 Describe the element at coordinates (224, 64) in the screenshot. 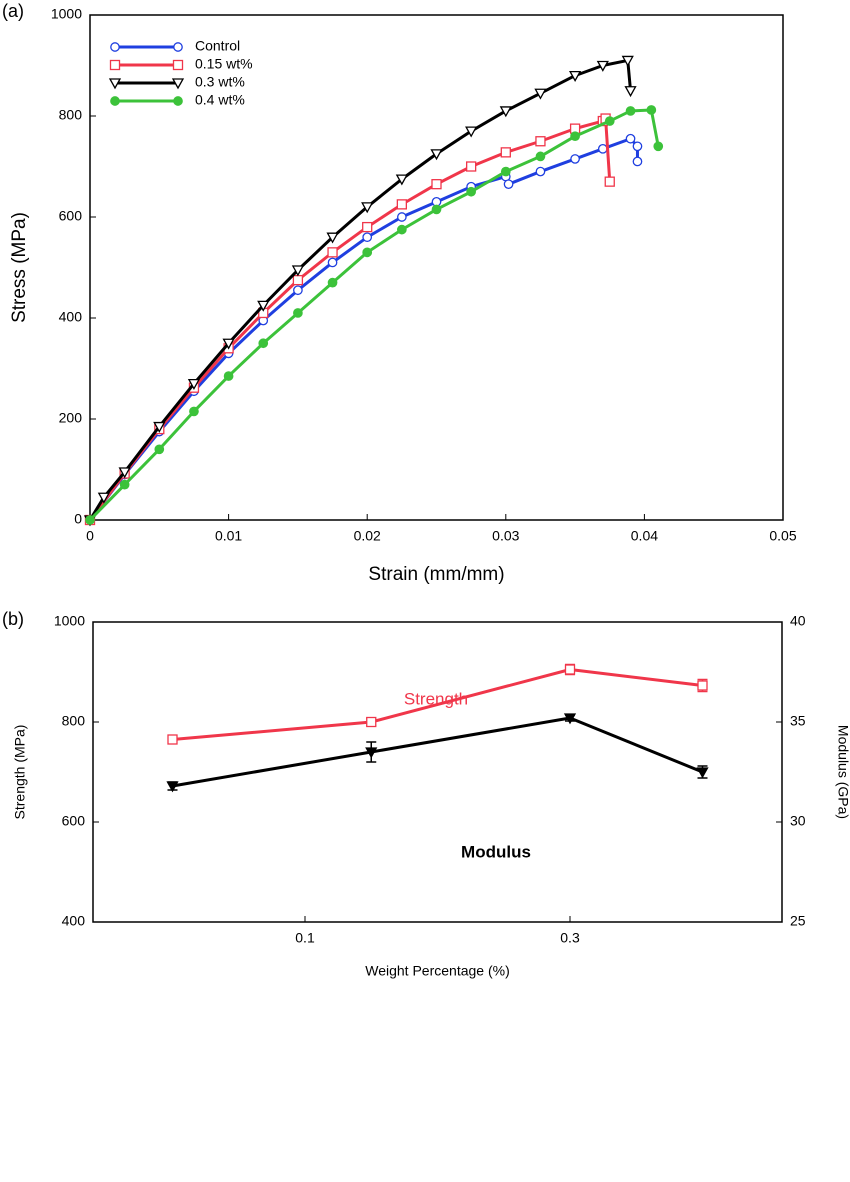

I see `legend-label: 0.15 wt%` at that location.